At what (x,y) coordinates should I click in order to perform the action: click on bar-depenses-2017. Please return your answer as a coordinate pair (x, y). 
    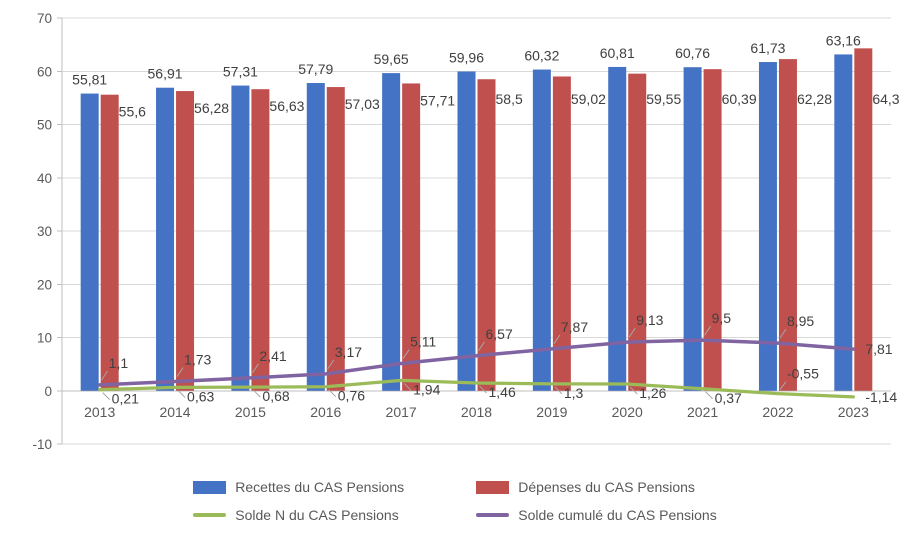
    Looking at the image, I should click on (411, 237).